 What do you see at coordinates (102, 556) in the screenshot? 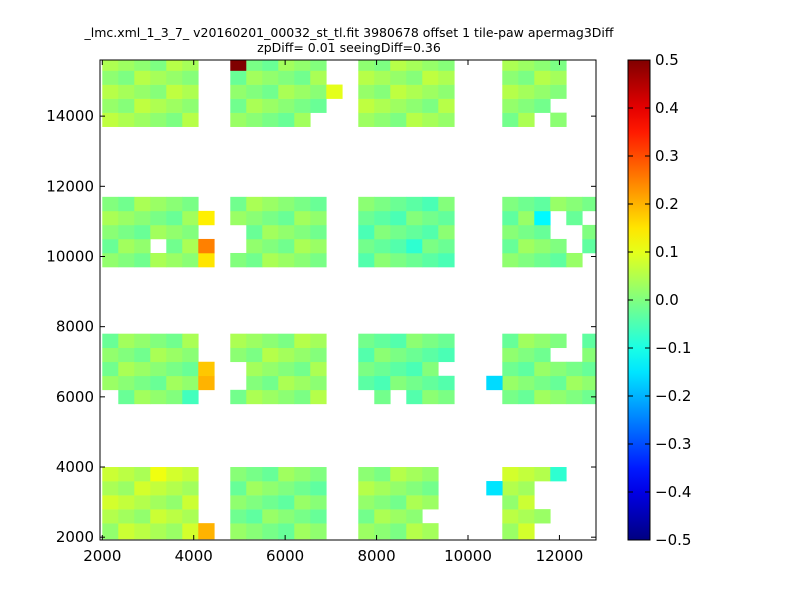
I see `x-tick-label: 2000` at bounding box center [102, 556].